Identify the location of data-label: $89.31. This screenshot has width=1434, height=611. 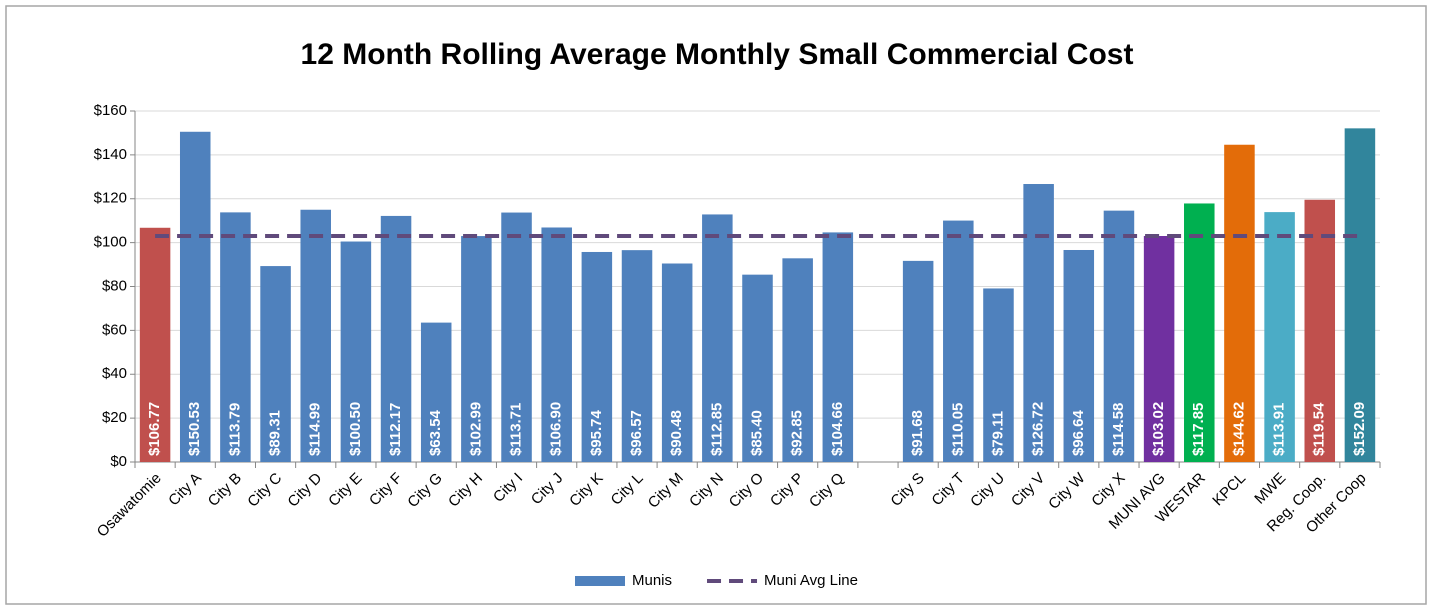
(275, 433).